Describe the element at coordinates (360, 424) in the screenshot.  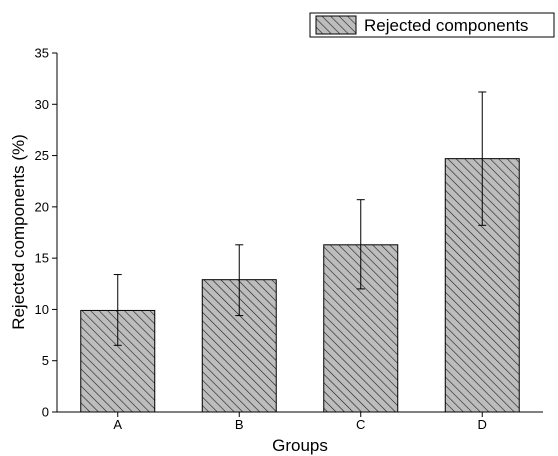
I see `x-tick-label: C` at that location.